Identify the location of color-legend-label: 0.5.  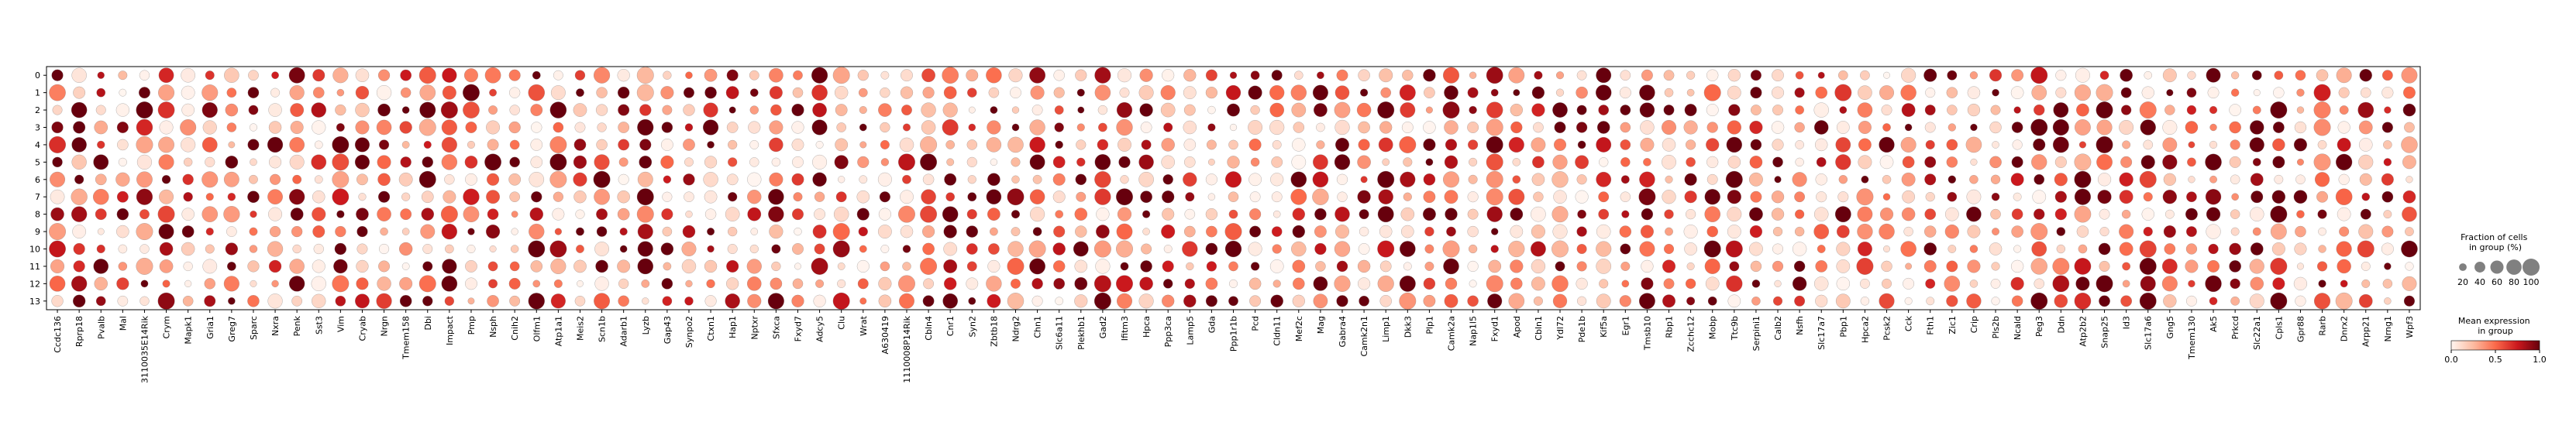
(2495, 360).